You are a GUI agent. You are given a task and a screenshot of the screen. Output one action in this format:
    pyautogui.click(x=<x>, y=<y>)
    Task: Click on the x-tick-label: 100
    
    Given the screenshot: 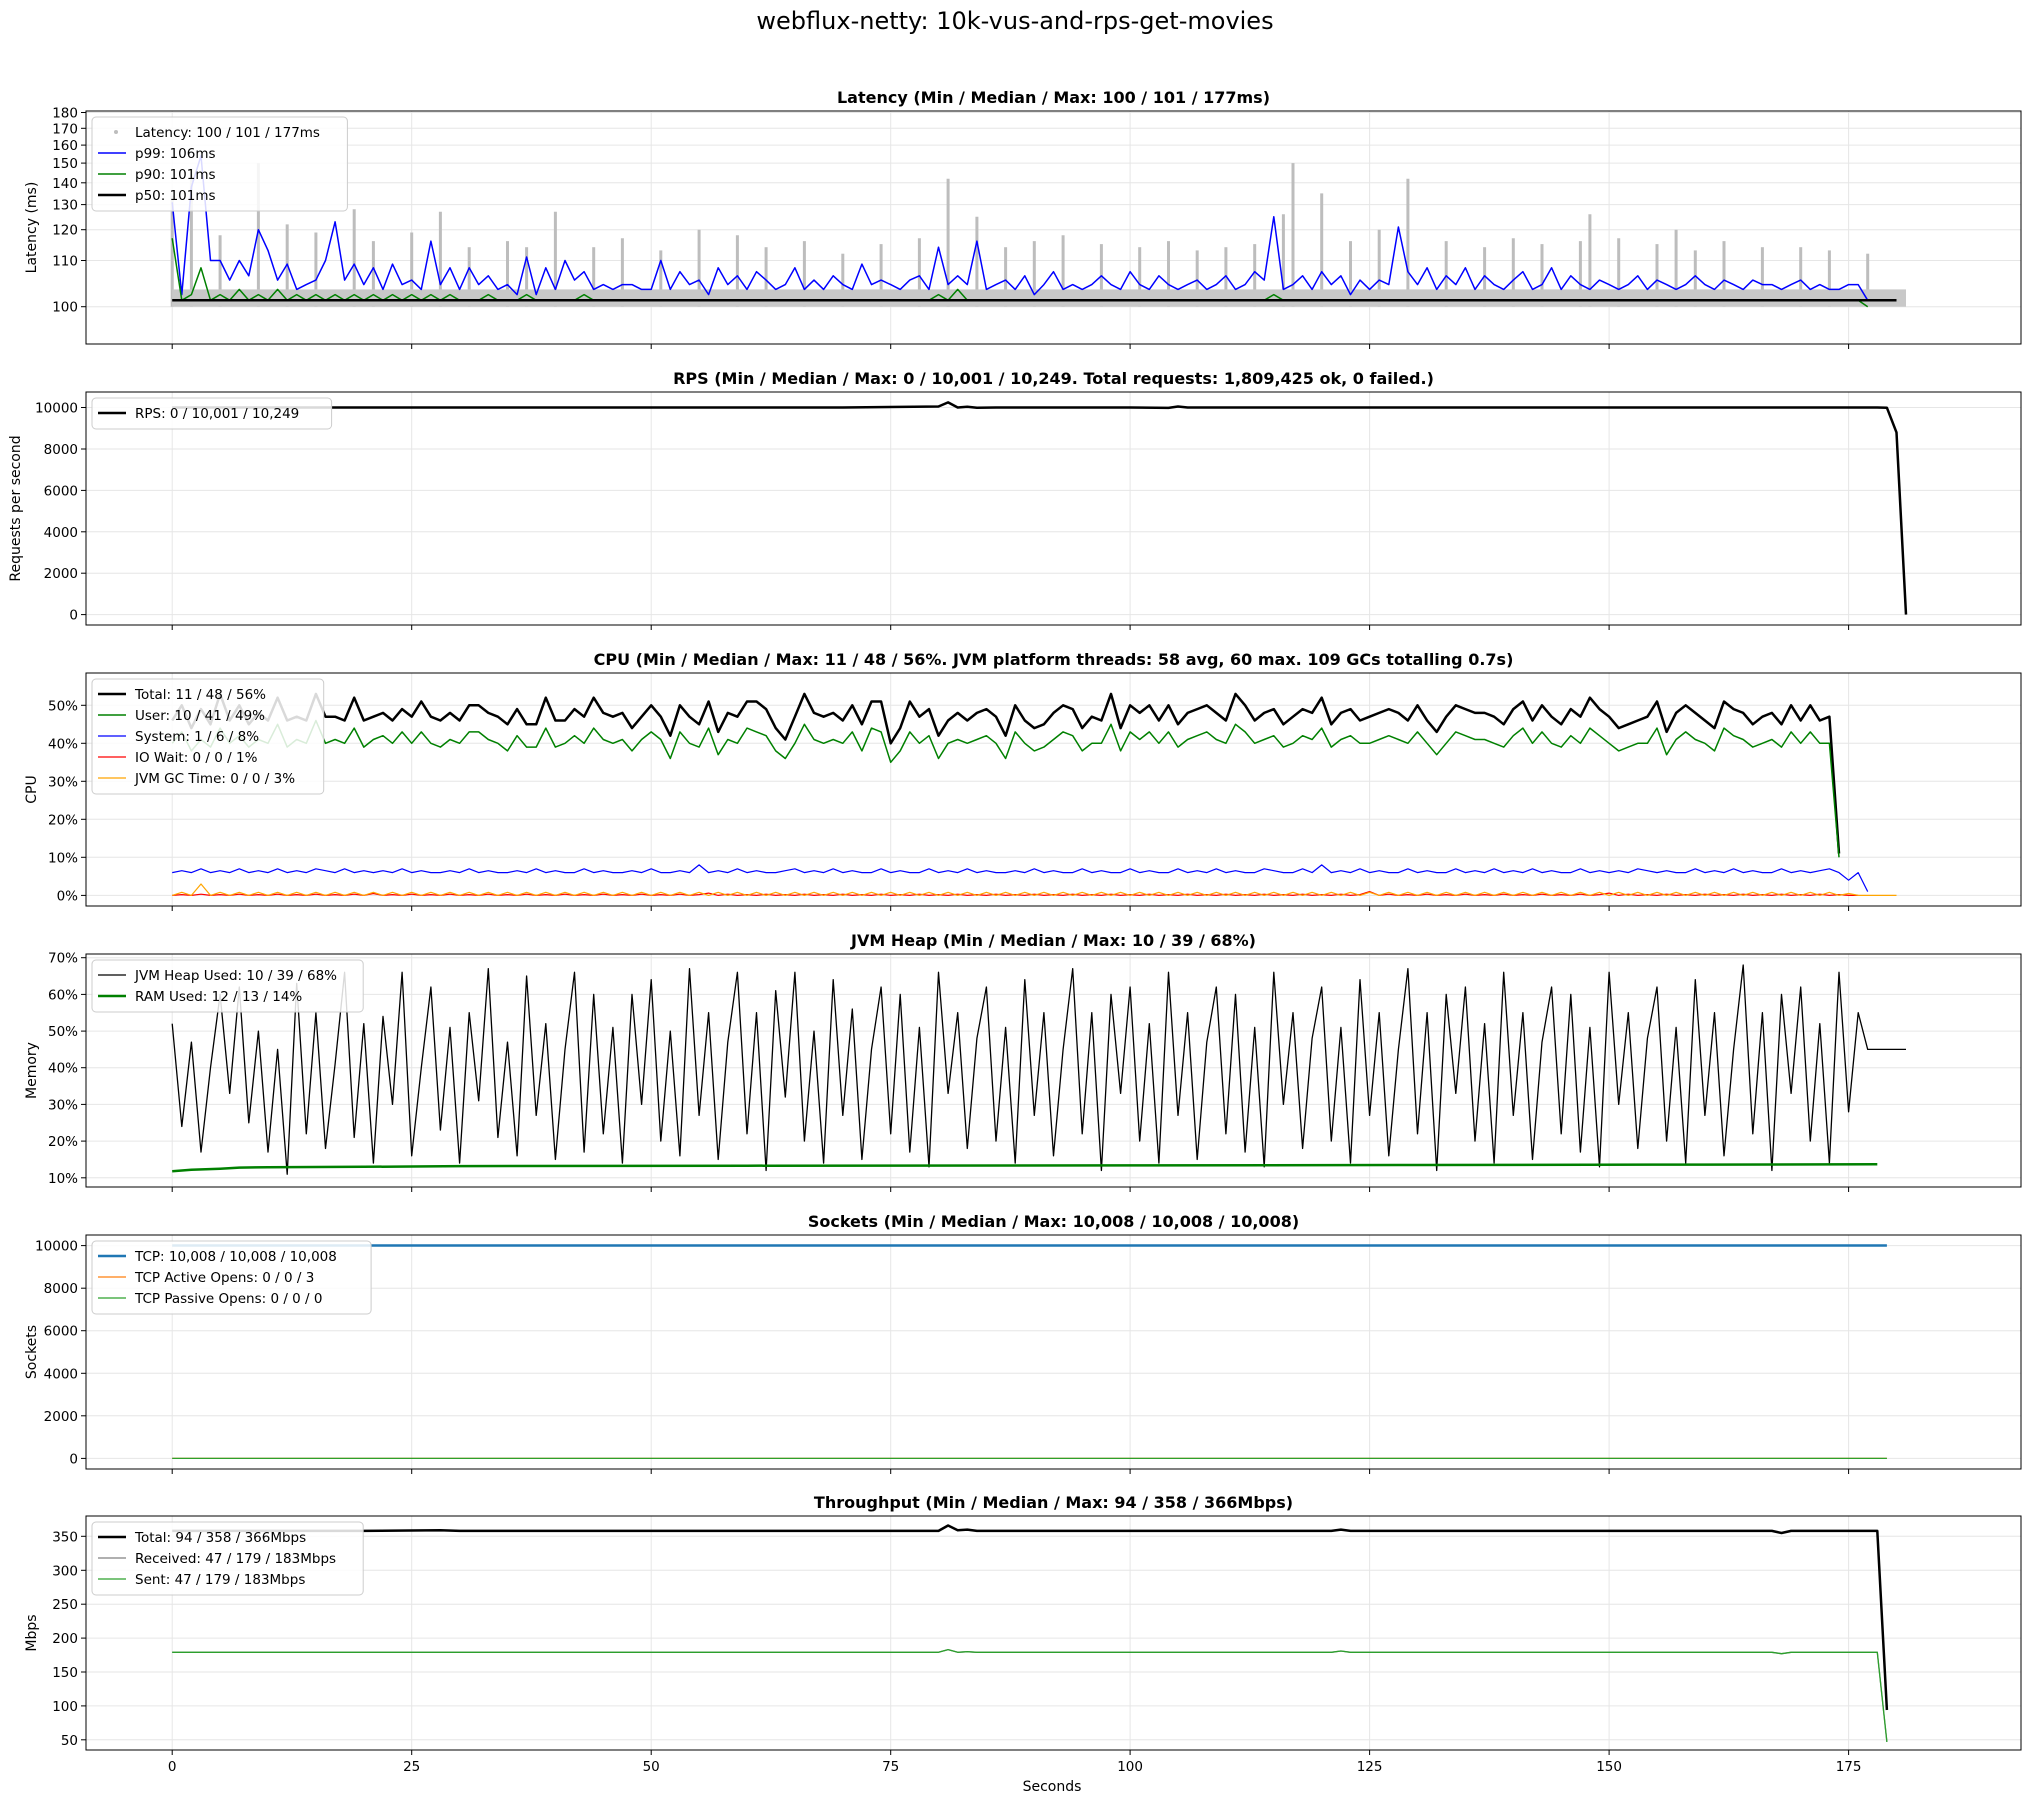 What is the action you would take?
    pyautogui.click(x=1130, y=1767)
    